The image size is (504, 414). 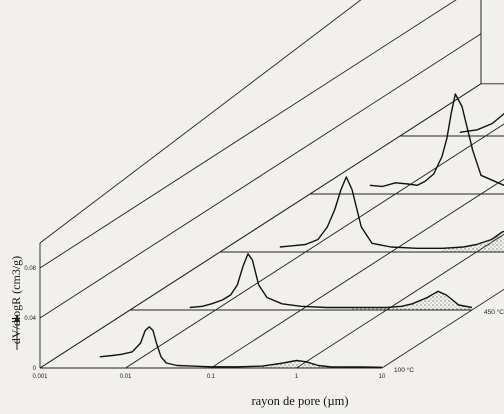 I want to click on x-tick-label: 0.1, so click(x=211, y=377).